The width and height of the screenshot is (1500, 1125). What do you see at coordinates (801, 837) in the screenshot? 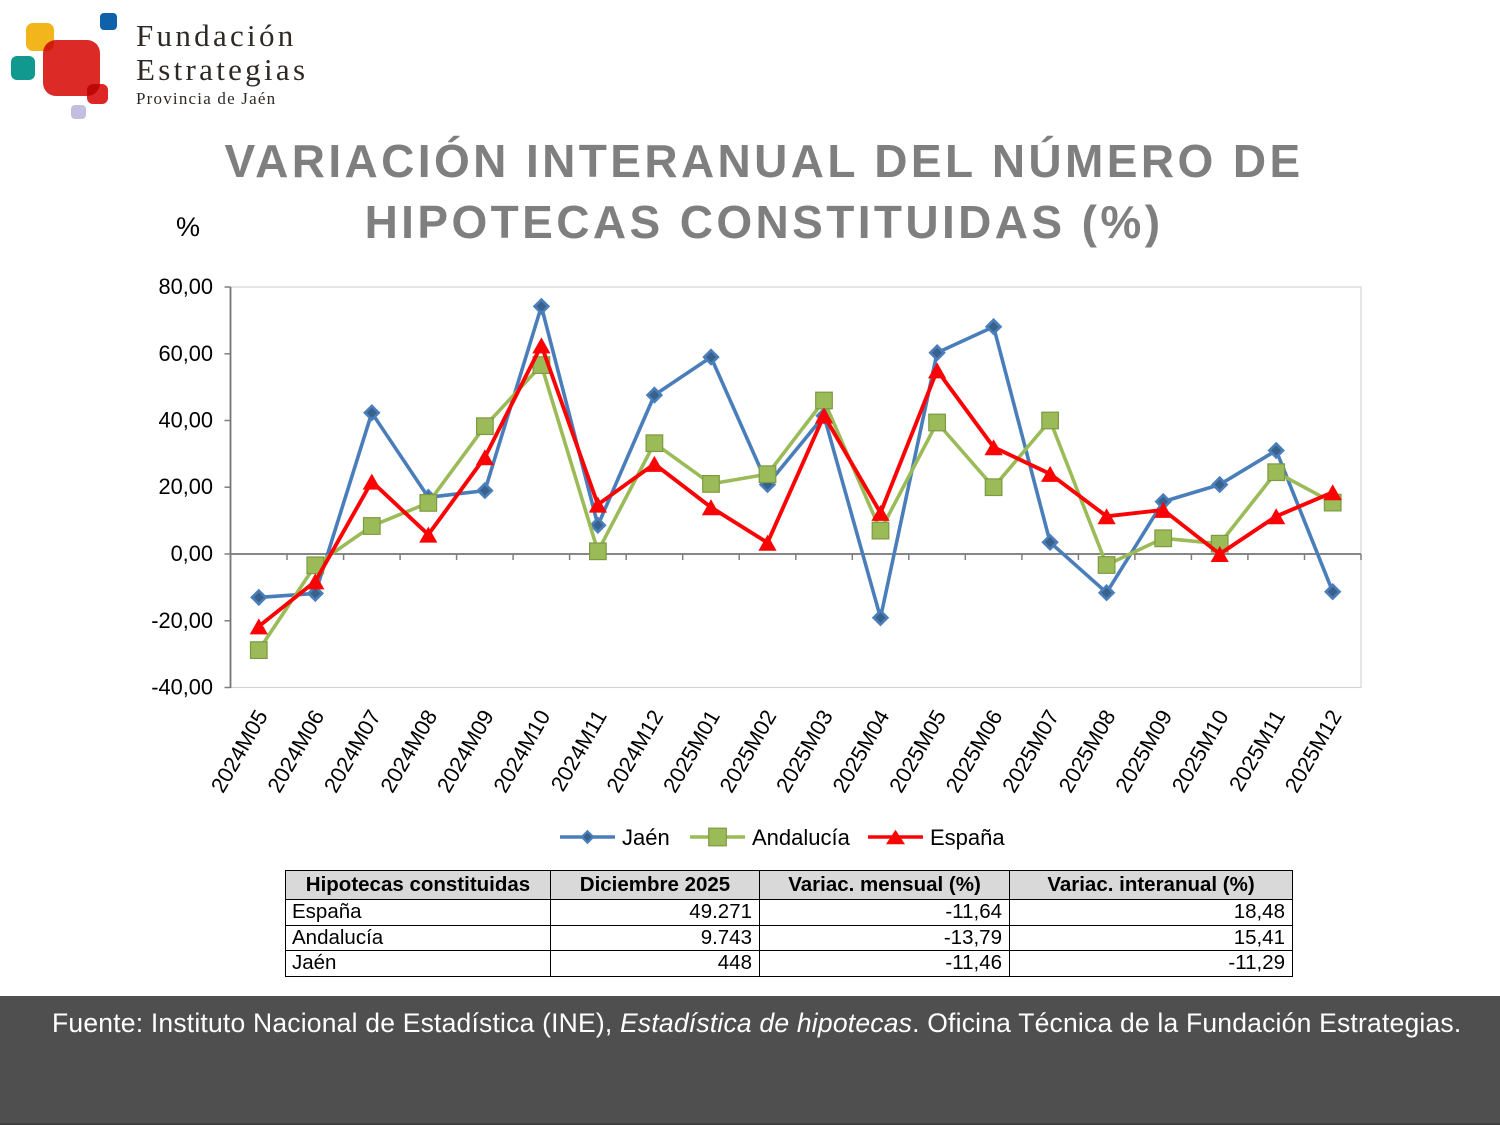
I see `svg-text: Andalucía` at bounding box center [801, 837].